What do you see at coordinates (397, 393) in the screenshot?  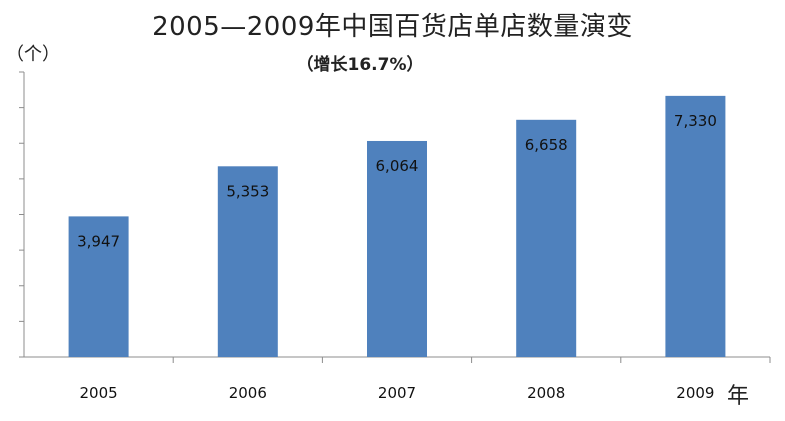 I see `x-tick-label-2007: 2007` at bounding box center [397, 393].